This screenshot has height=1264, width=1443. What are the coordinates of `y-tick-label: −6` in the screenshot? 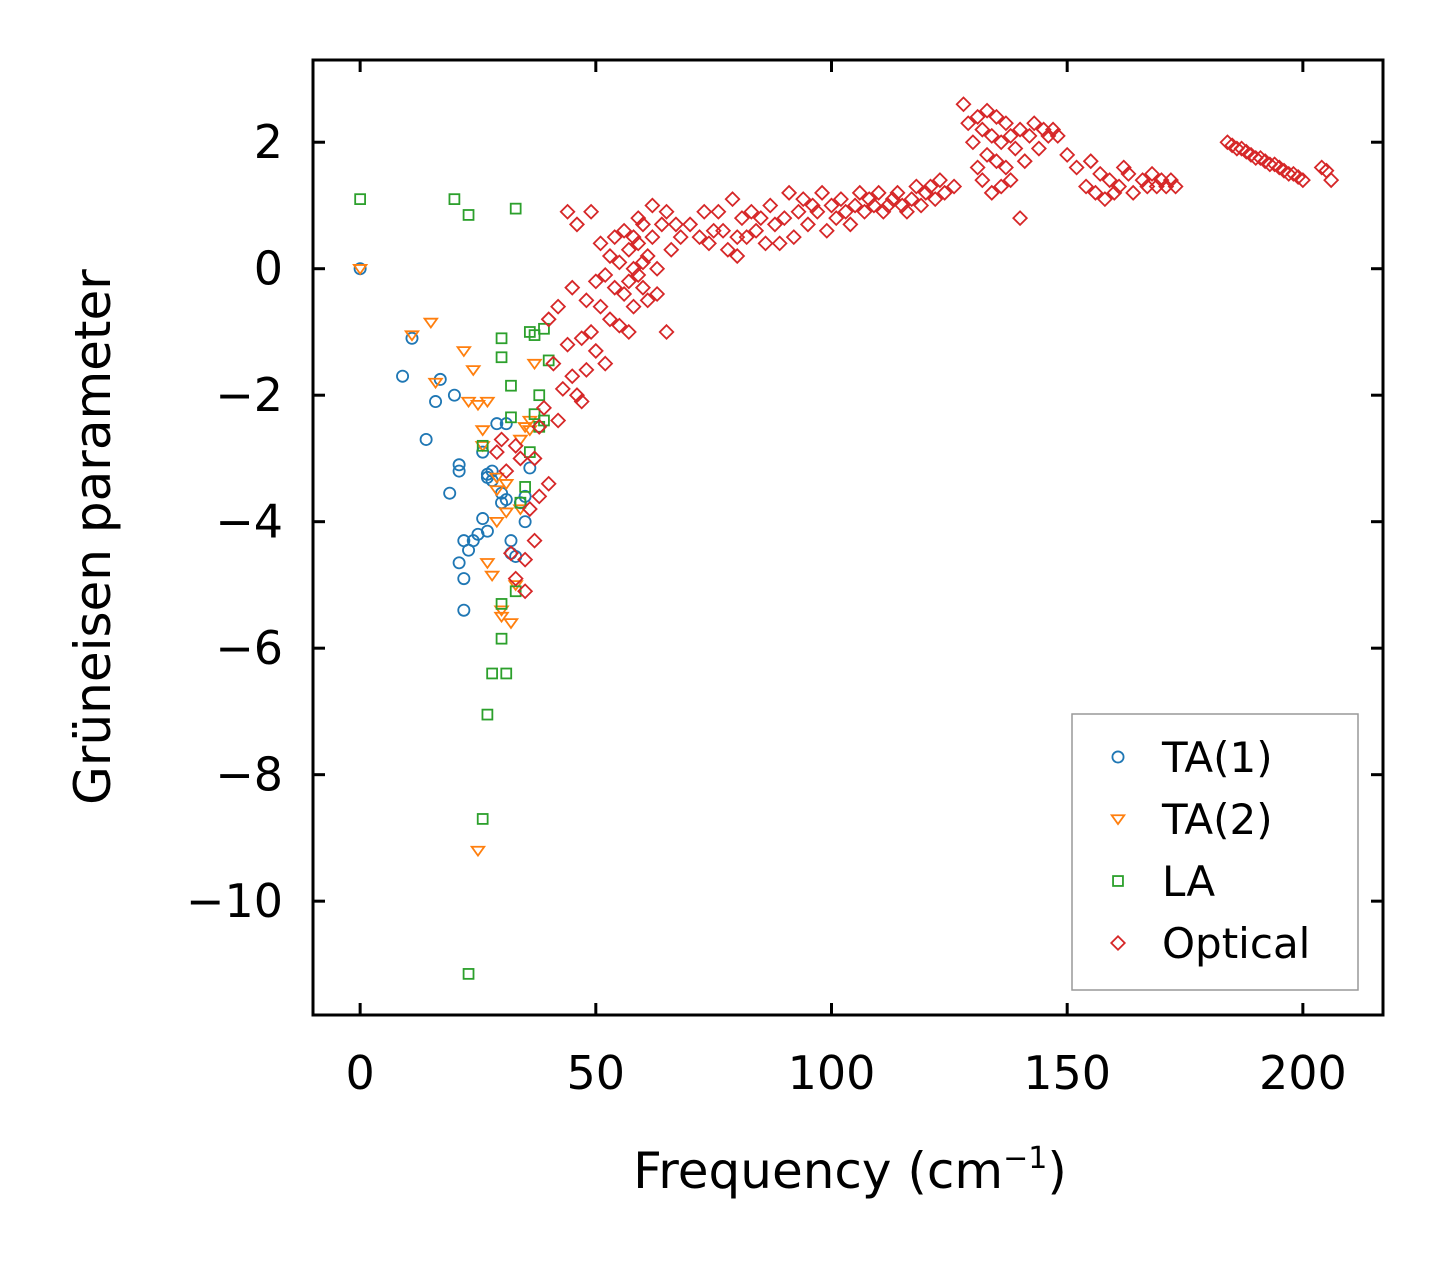 It's located at (249, 648).